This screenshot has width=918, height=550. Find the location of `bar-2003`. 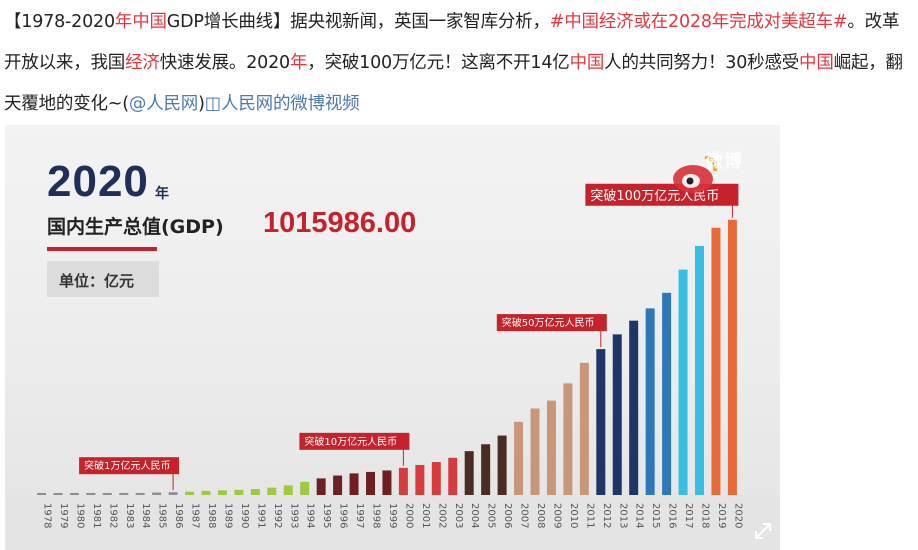

bar-2003 is located at coordinates (453, 476).